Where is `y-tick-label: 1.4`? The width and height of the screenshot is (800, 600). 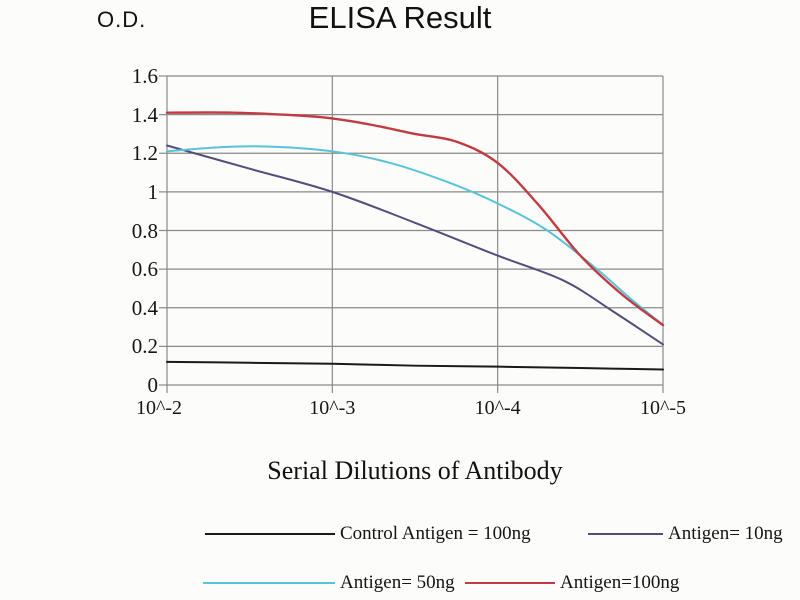 y-tick-label: 1.4 is located at coordinates (144, 114).